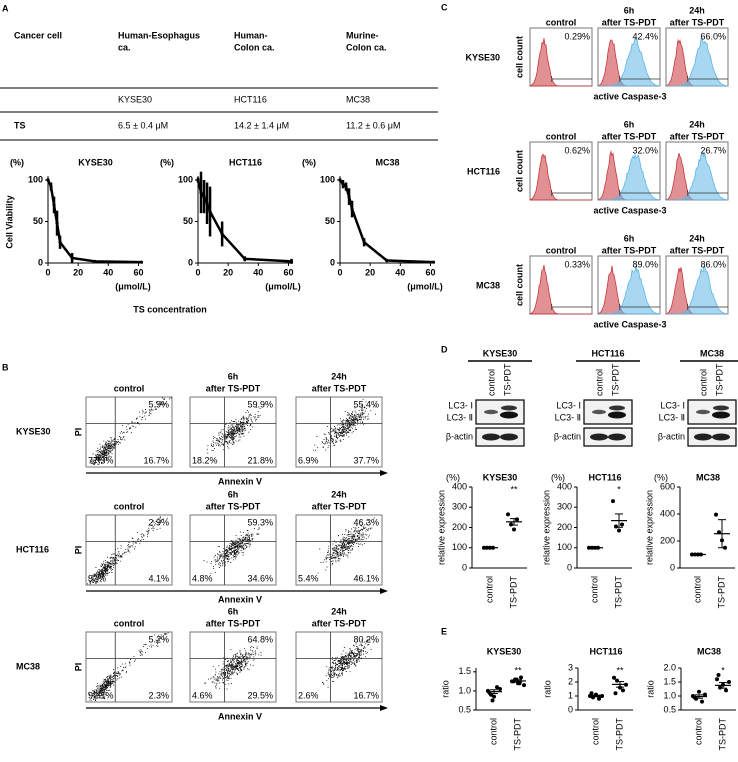  What do you see at coordinates (135, 99) in the screenshot?
I see `table-cell: KYSE30` at bounding box center [135, 99].